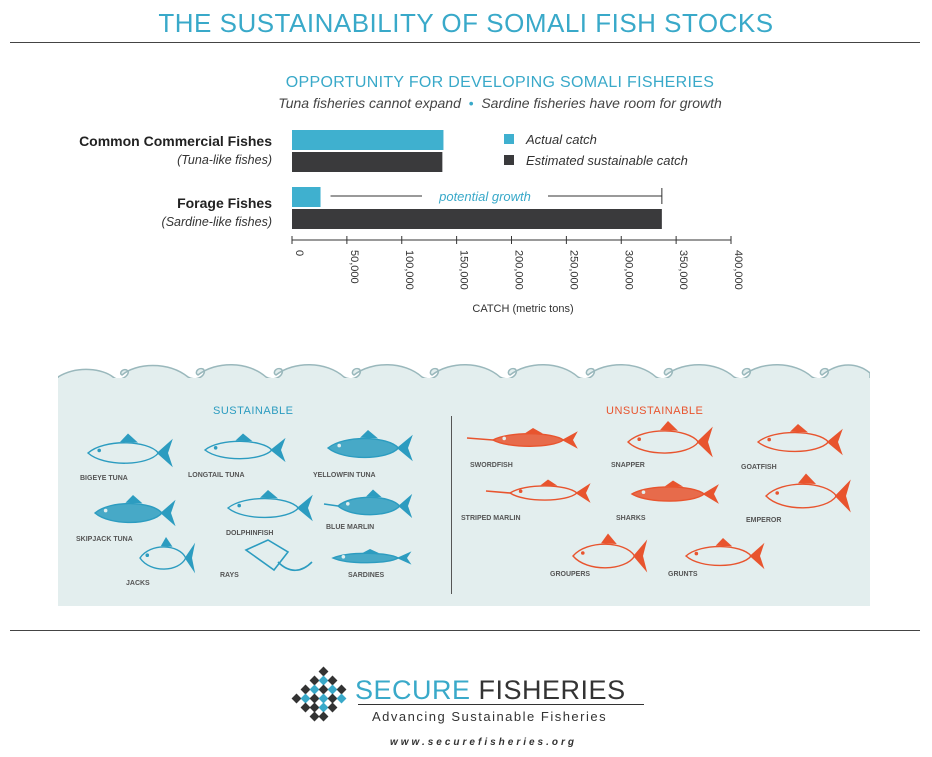 Image resolution: width=932 pixels, height=757 pixels. What do you see at coordinates (522, 309) in the screenshot?
I see `x-axis-label: CATCH (metric tons)` at bounding box center [522, 309].